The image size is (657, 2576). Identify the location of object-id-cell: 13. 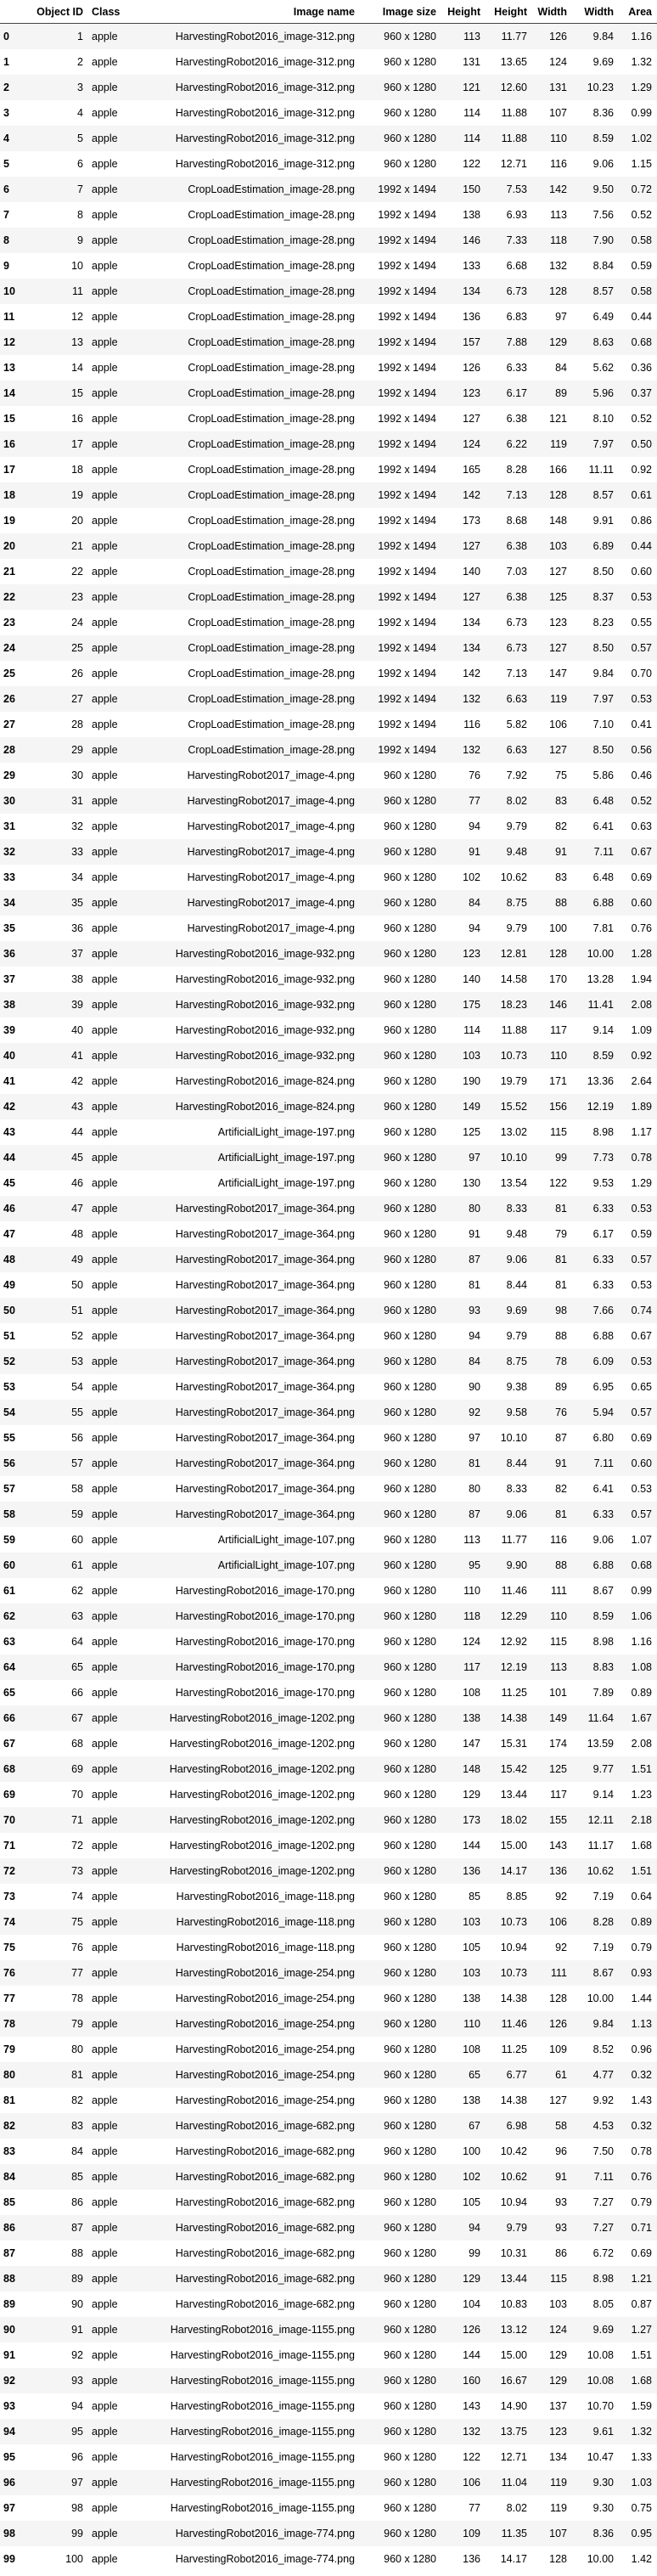
(77, 341).